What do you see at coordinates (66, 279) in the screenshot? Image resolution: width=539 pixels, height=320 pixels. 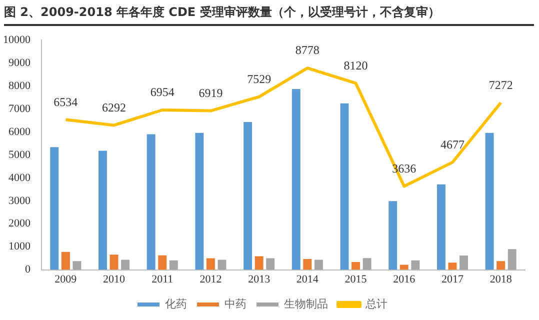 I see `x-tick-label: 2009` at bounding box center [66, 279].